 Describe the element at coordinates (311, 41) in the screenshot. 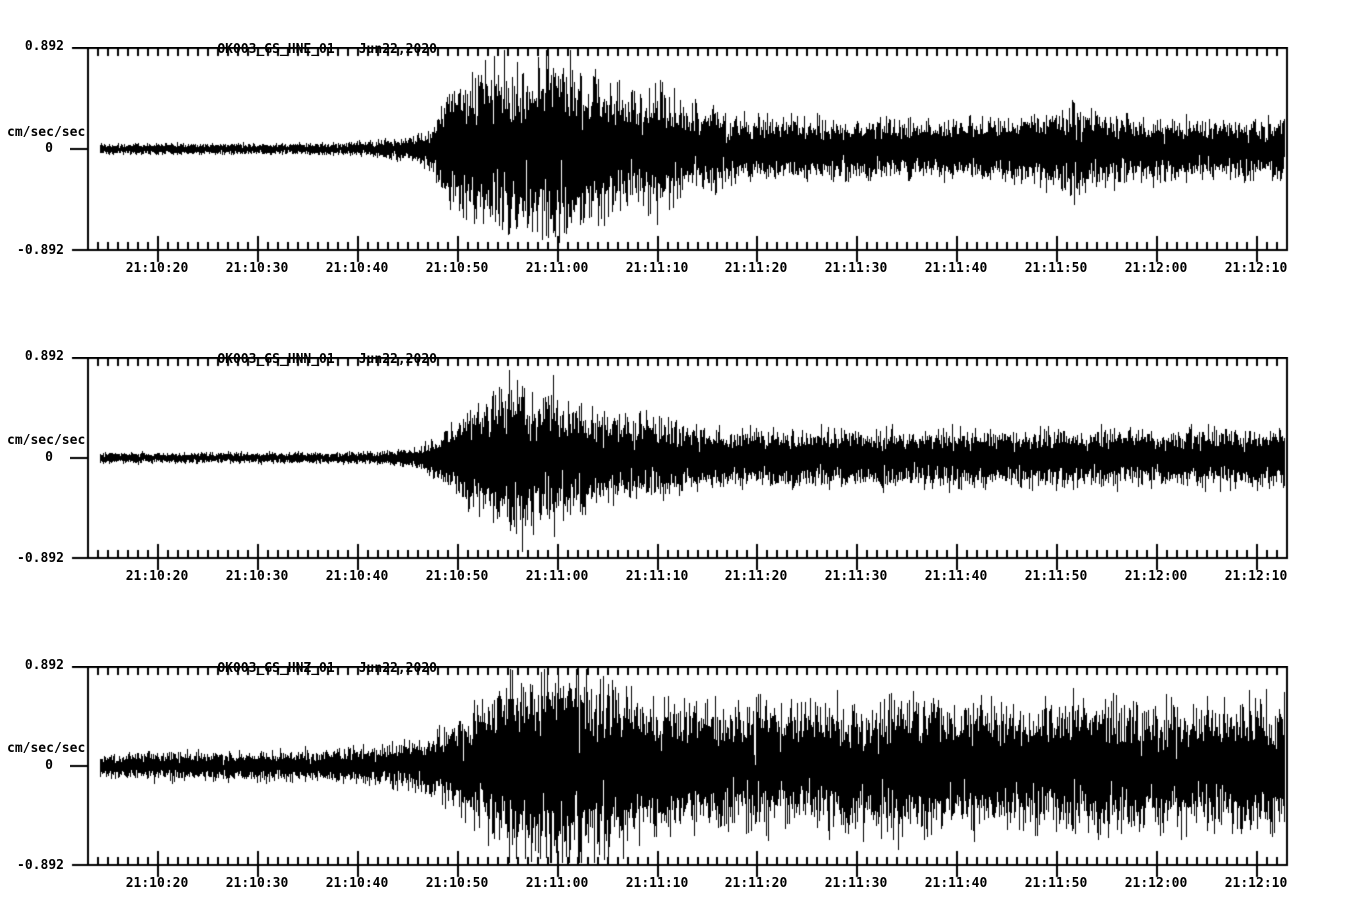

I see `panel-title: OK003_GS_HNE_01Jun22,2020` at that location.